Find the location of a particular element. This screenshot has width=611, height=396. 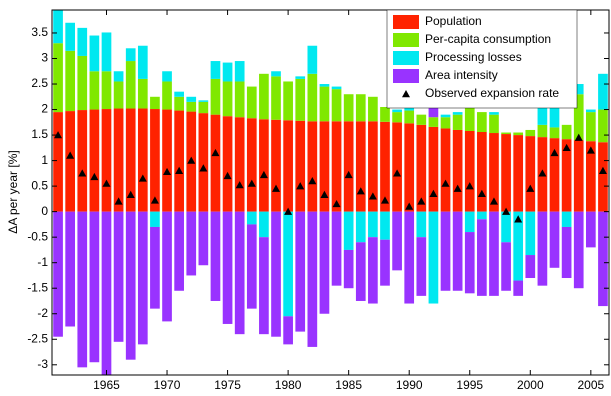

y-axis-label: ΔA per year [%] is located at coordinates (13, 191).